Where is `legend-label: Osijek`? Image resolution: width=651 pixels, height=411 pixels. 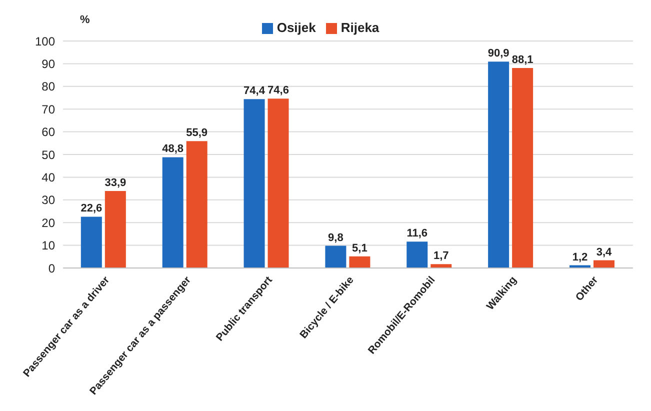 legend-label: Osijek is located at coordinates (296, 27).